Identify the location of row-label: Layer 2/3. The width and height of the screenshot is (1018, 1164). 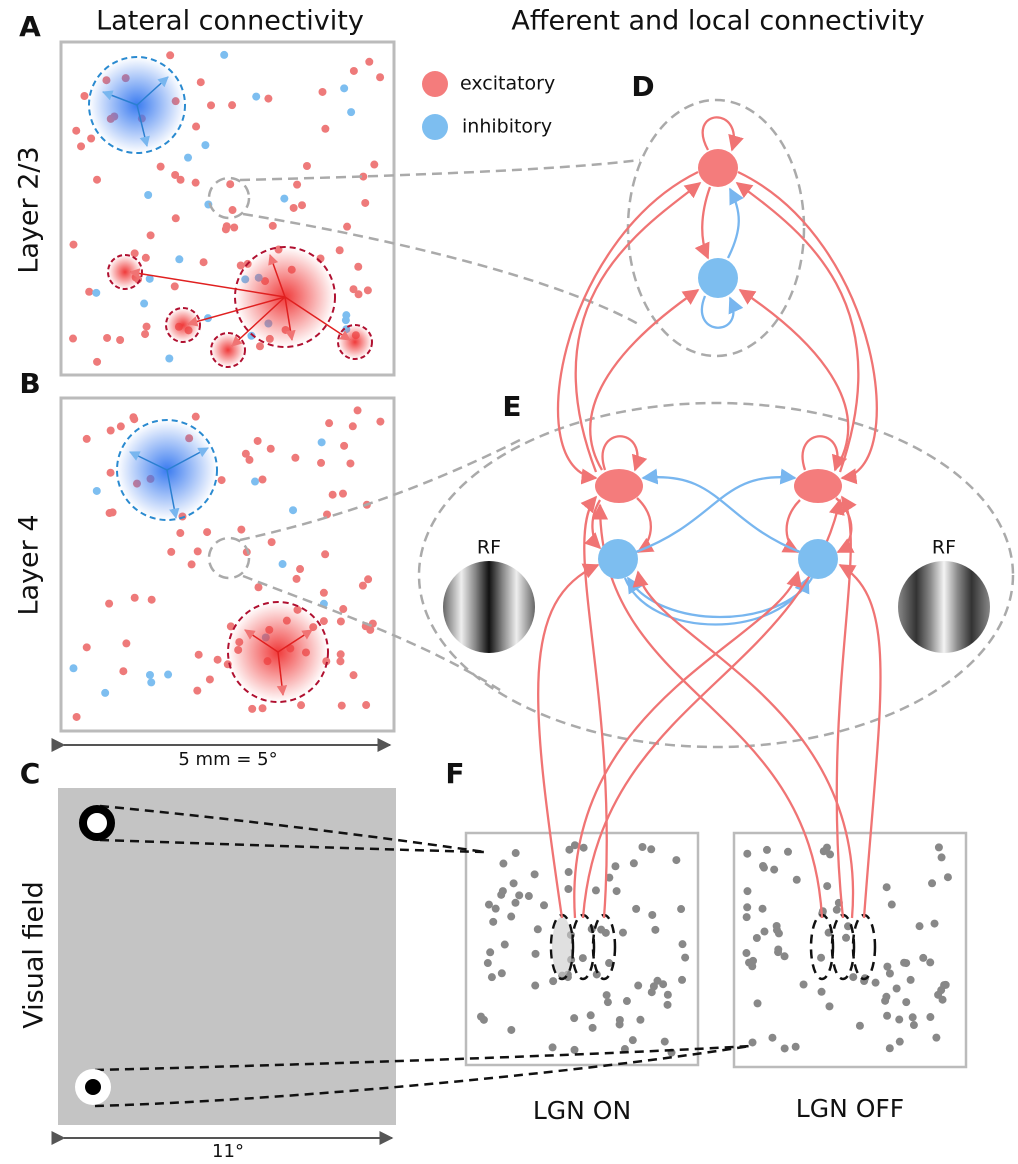
(29, 209).